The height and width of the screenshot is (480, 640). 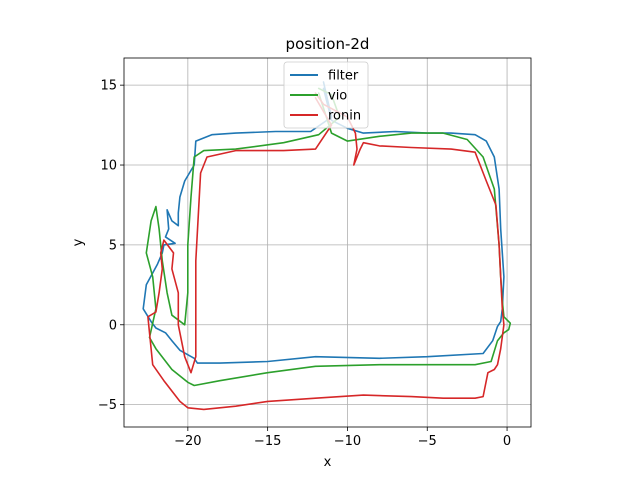 I want to click on x-tick-label: −10, so click(x=347, y=441).